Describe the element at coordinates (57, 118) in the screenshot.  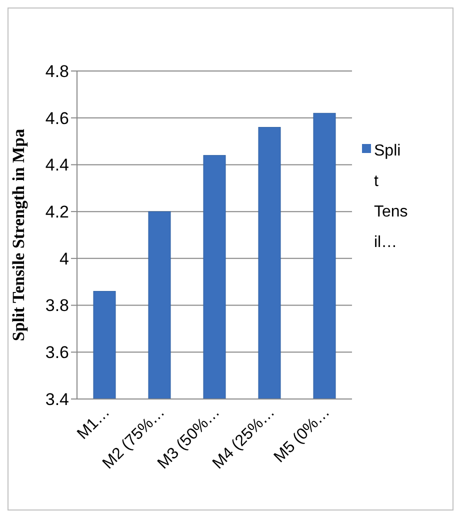
I see `y-tick-label: 4.6` at that location.